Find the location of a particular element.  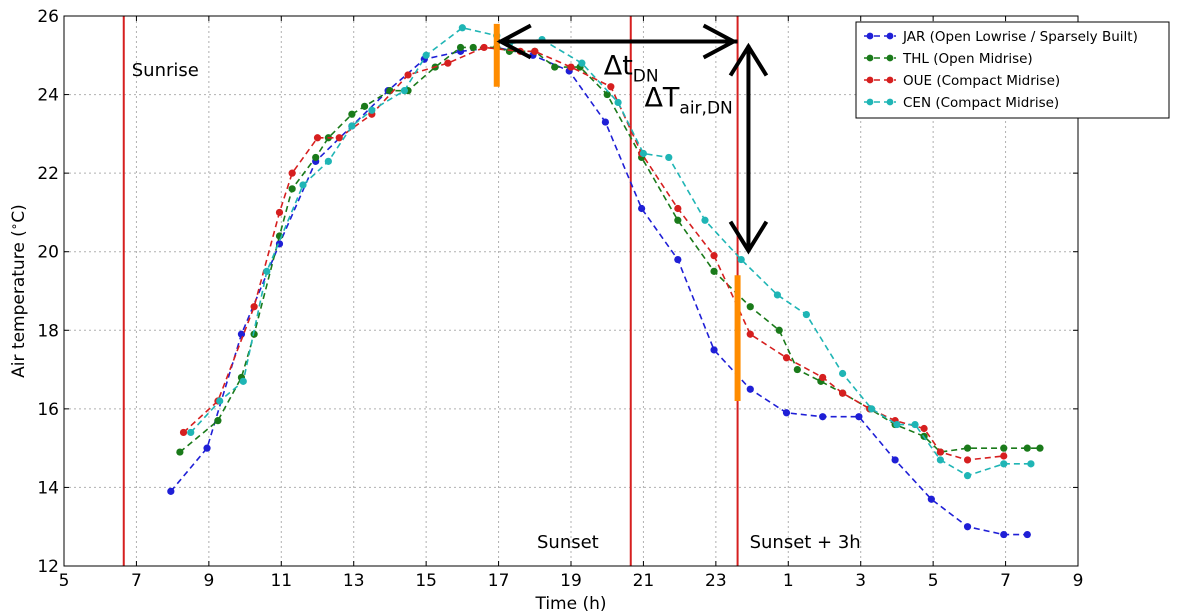

y-tick-label: 20 is located at coordinates (48, 253).